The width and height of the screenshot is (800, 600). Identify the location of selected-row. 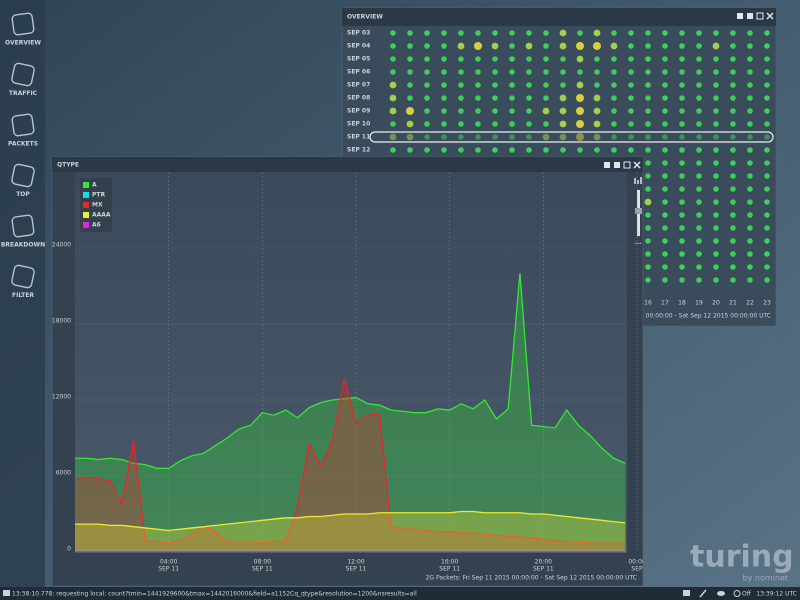
(571, 137).